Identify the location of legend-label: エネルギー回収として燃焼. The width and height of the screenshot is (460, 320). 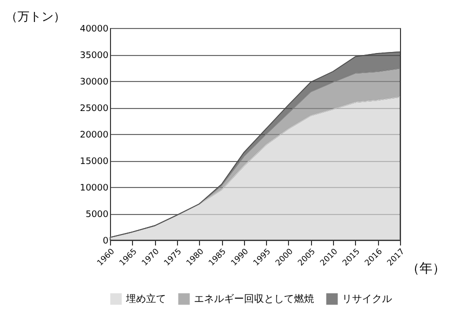
(254, 299).